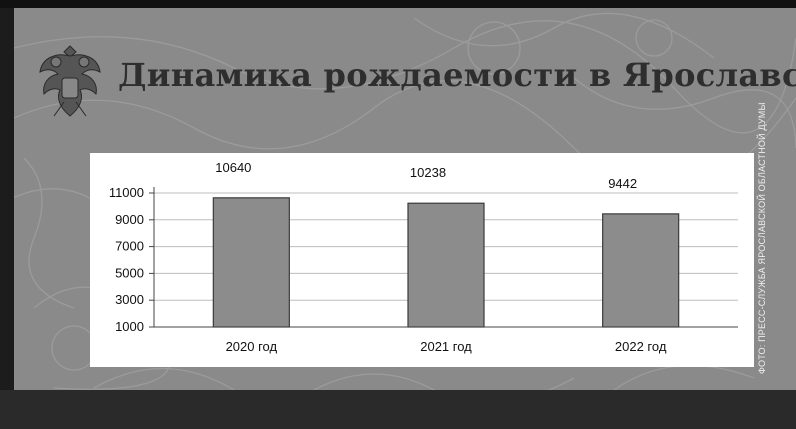  Describe the element at coordinates (398, 409) in the screenshot. I see `bottom-frame-edge` at that location.